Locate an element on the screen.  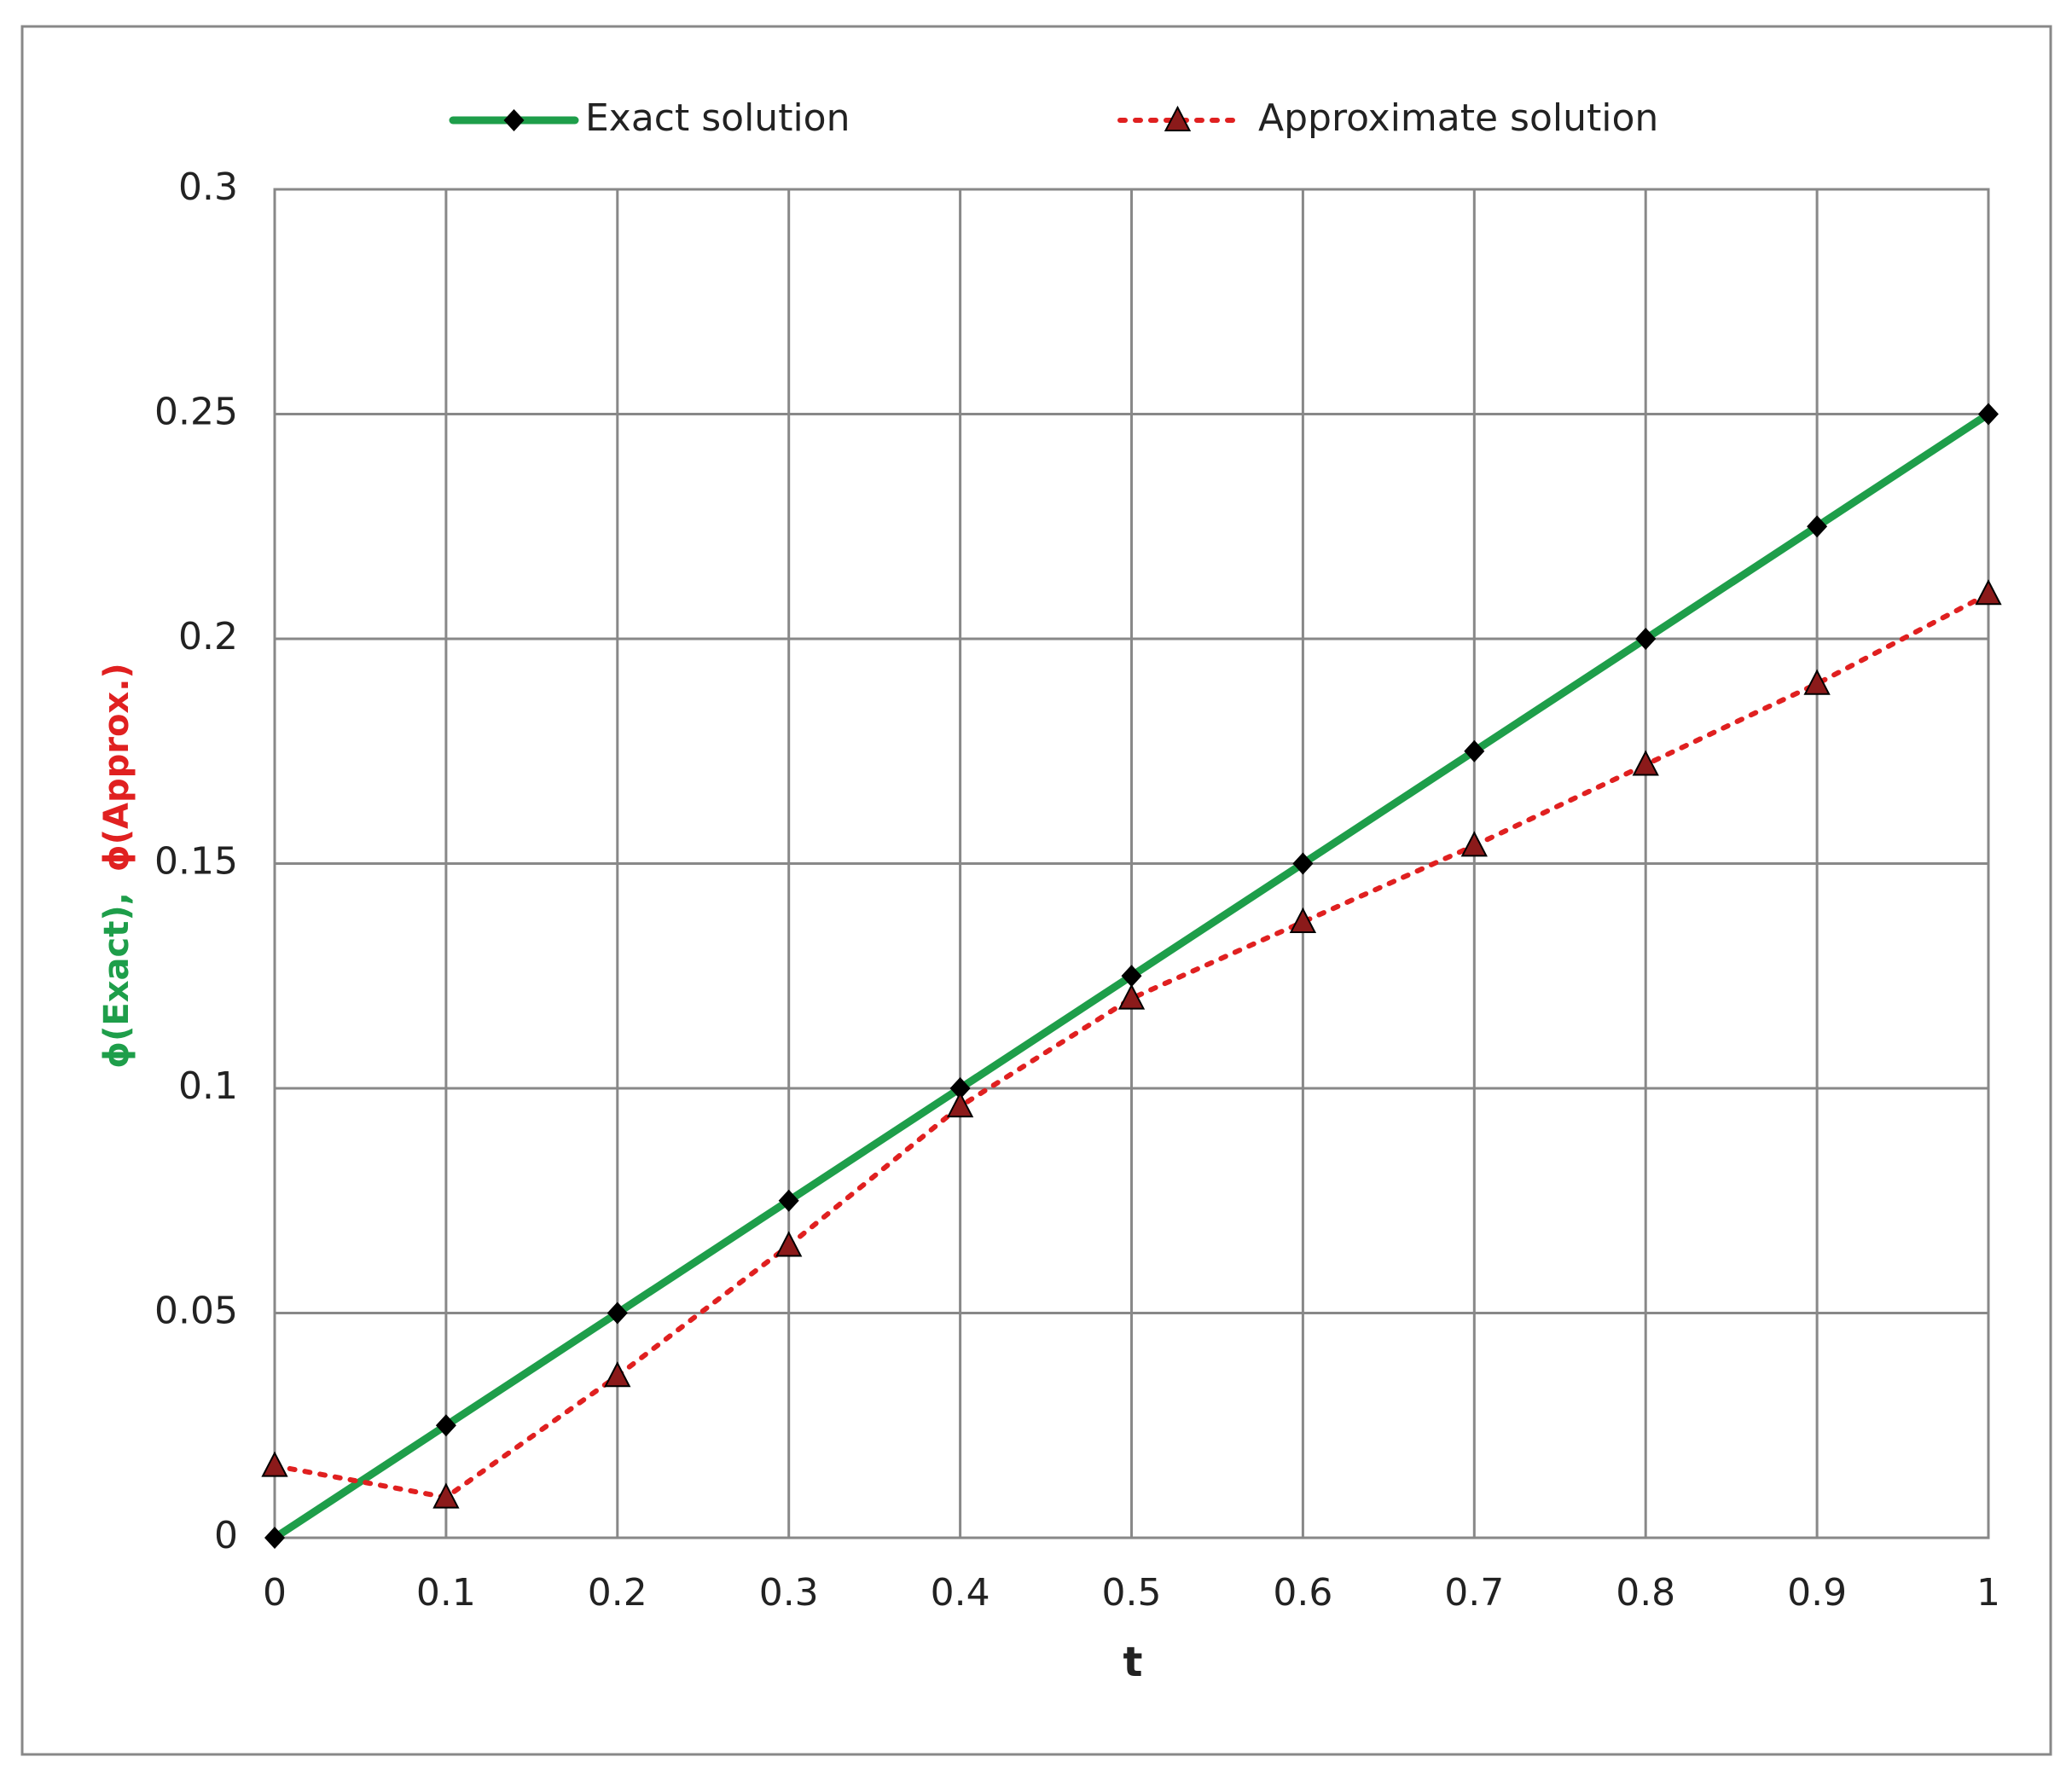
x-tick-label: 0.8 is located at coordinates (1645, 1593).